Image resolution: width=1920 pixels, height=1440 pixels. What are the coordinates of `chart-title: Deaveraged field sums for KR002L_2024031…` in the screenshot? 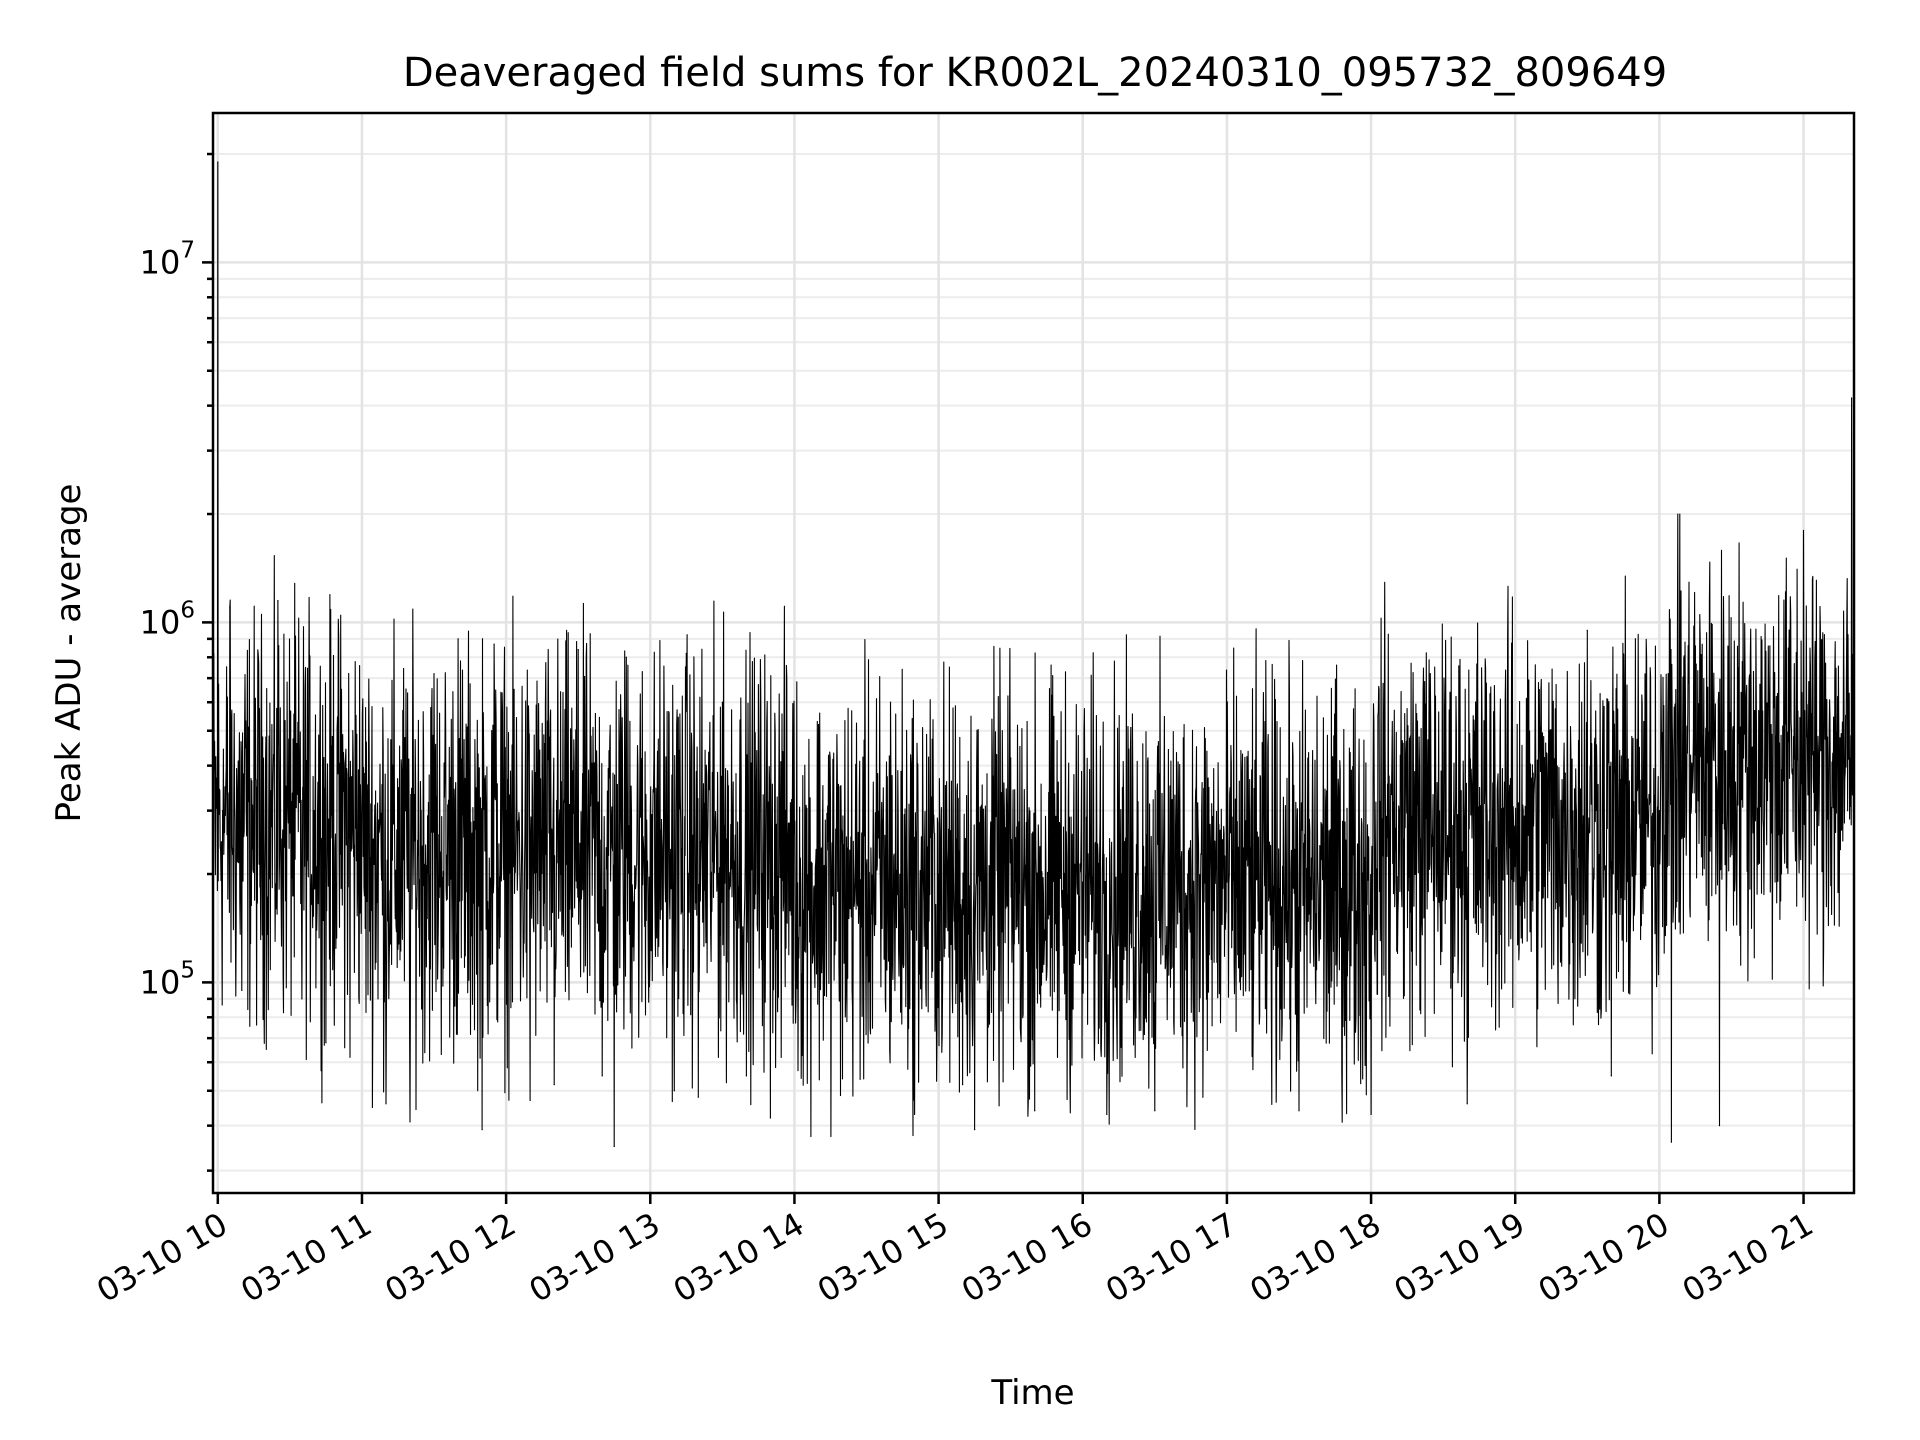 It's located at (1035, 73).